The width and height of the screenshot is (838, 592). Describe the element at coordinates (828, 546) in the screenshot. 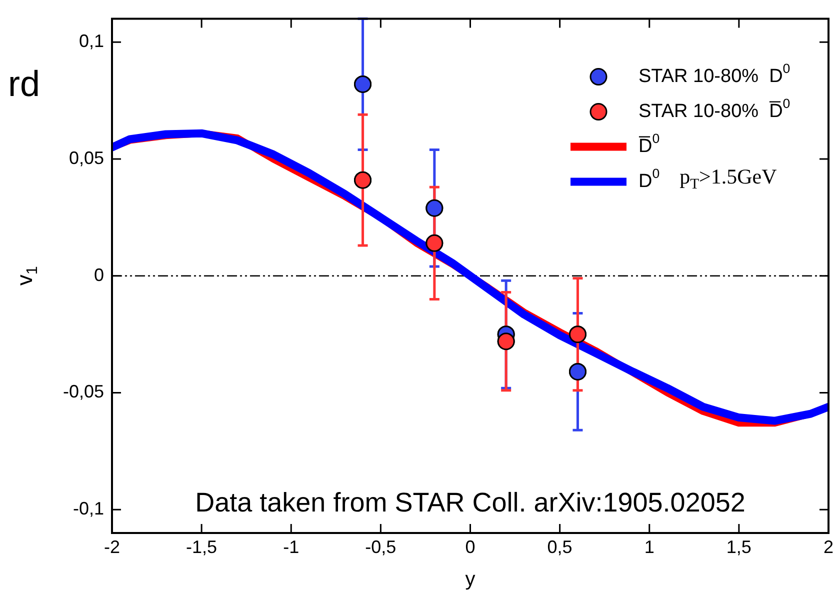

I see `x-tick-label: 2` at that location.